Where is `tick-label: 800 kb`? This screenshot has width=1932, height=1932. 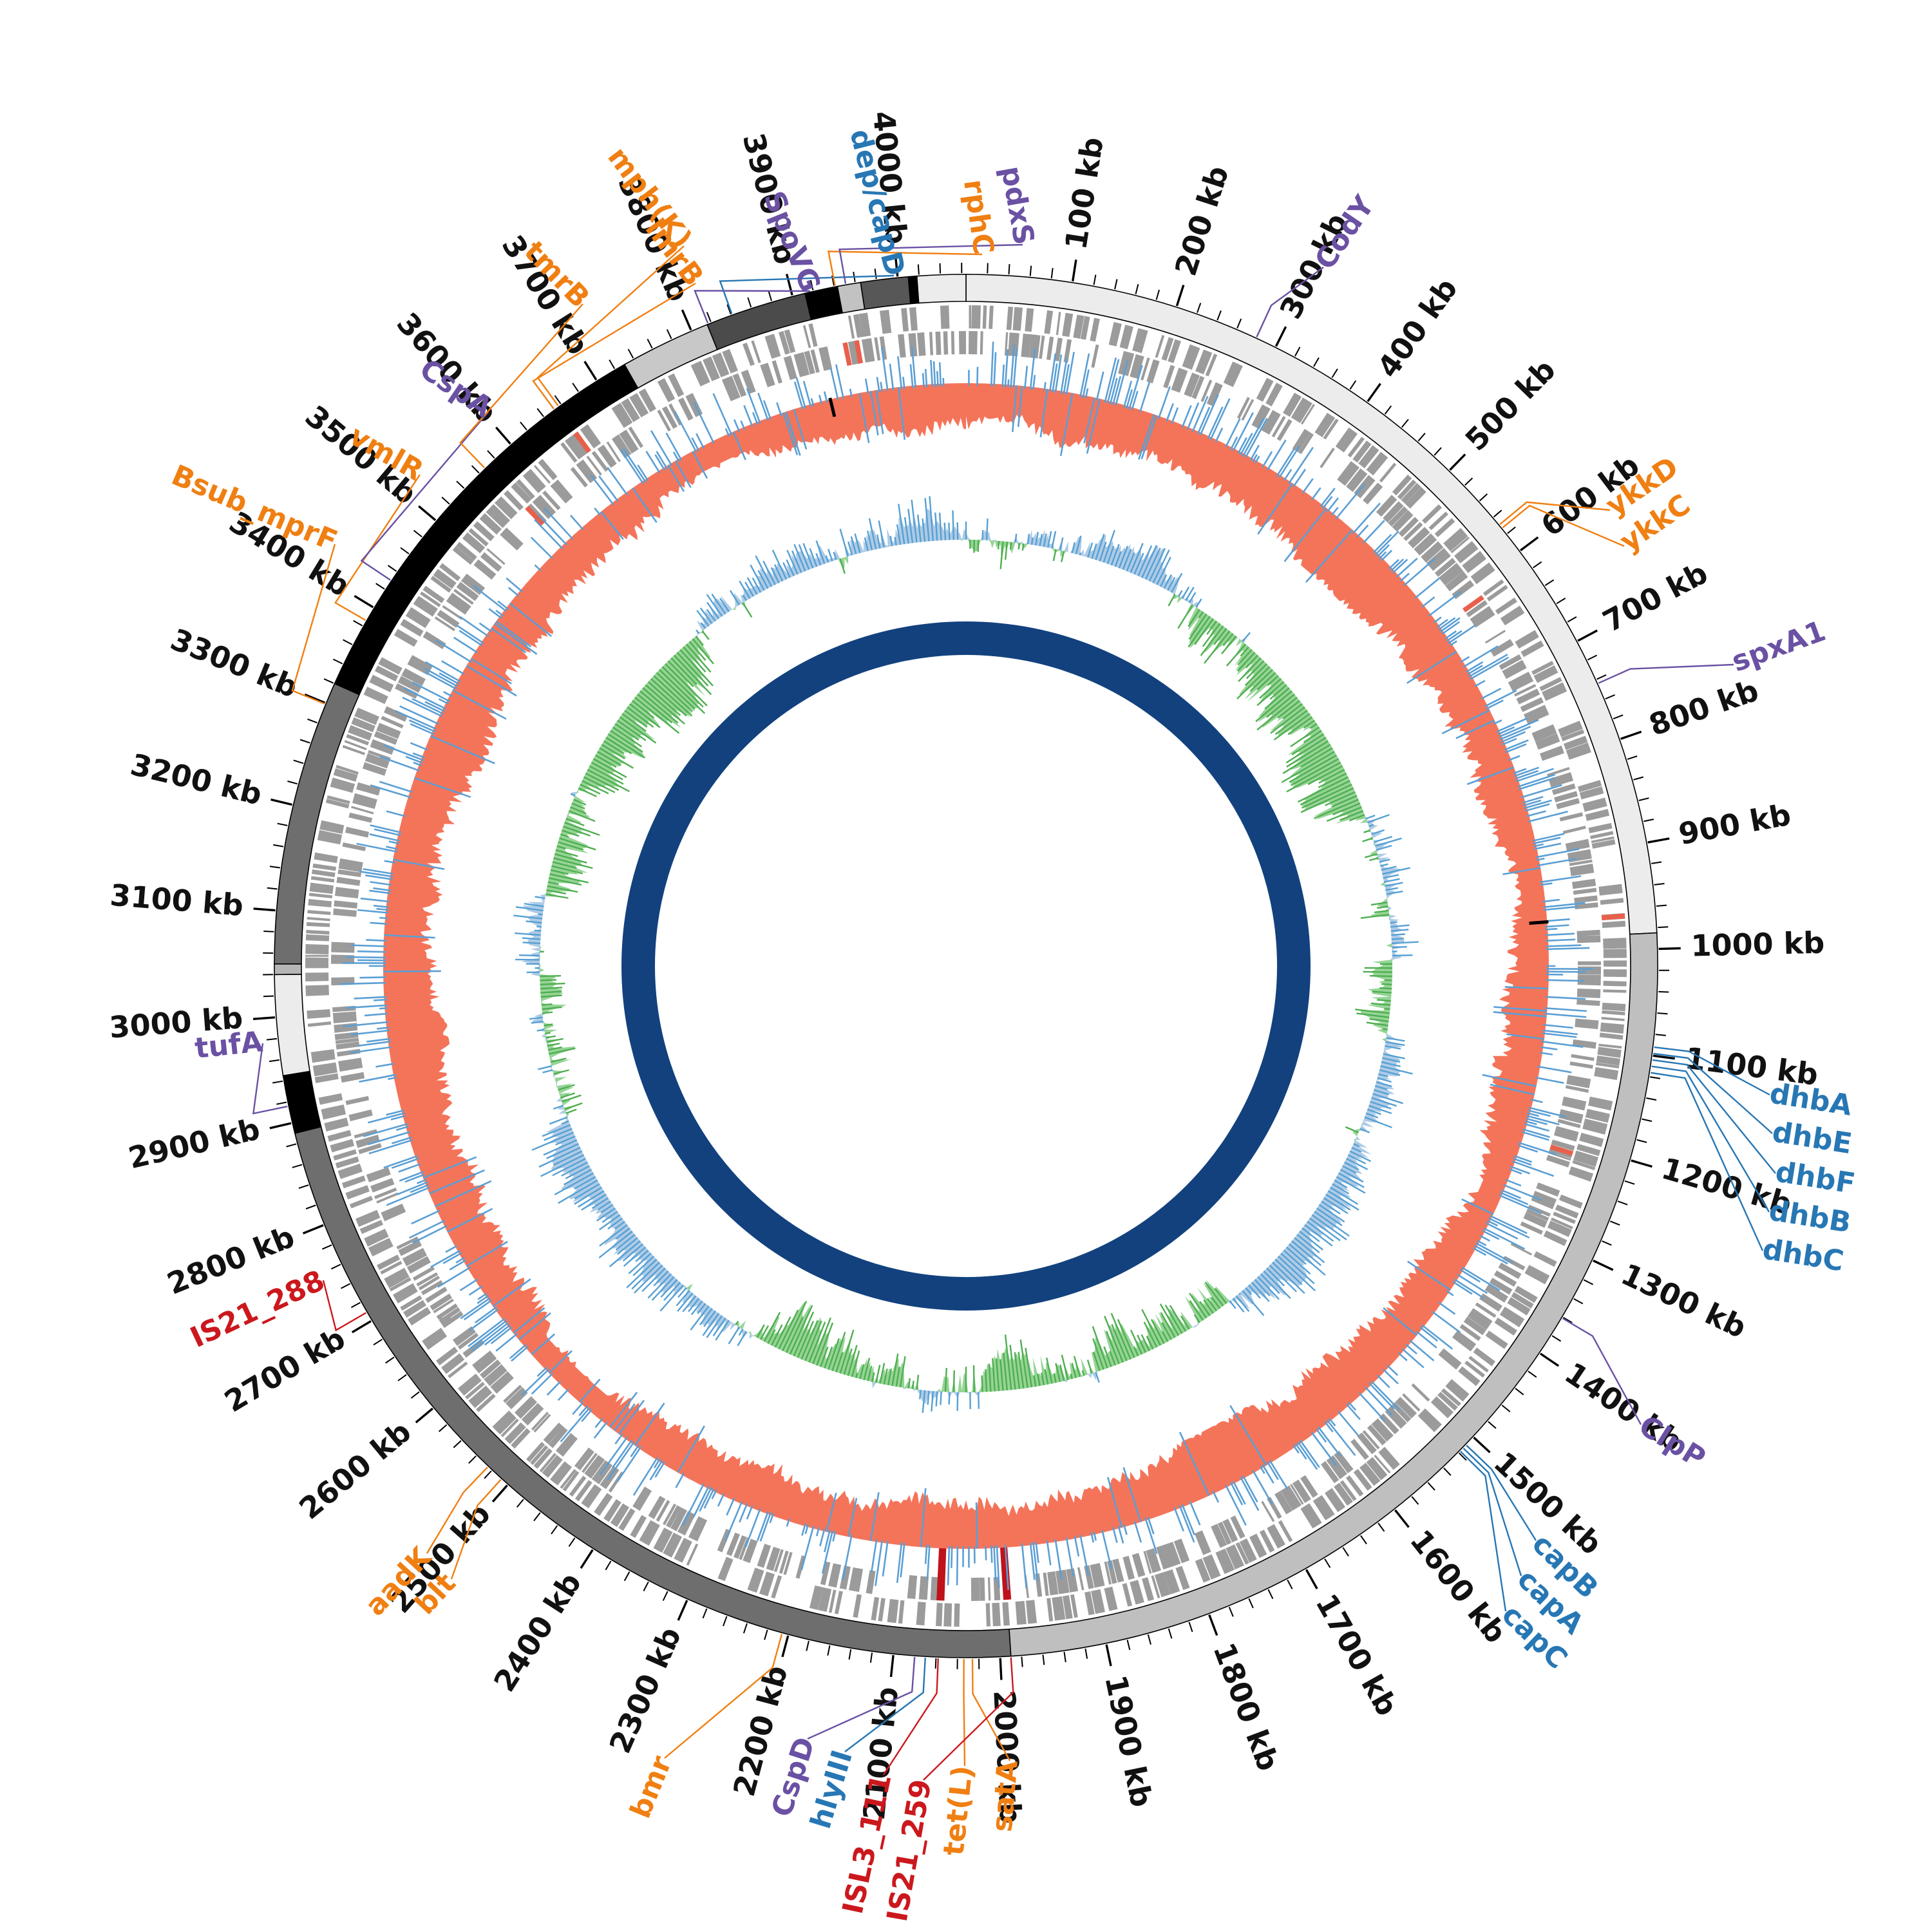 tick-label: 800 kb is located at coordinates (1704, 708).